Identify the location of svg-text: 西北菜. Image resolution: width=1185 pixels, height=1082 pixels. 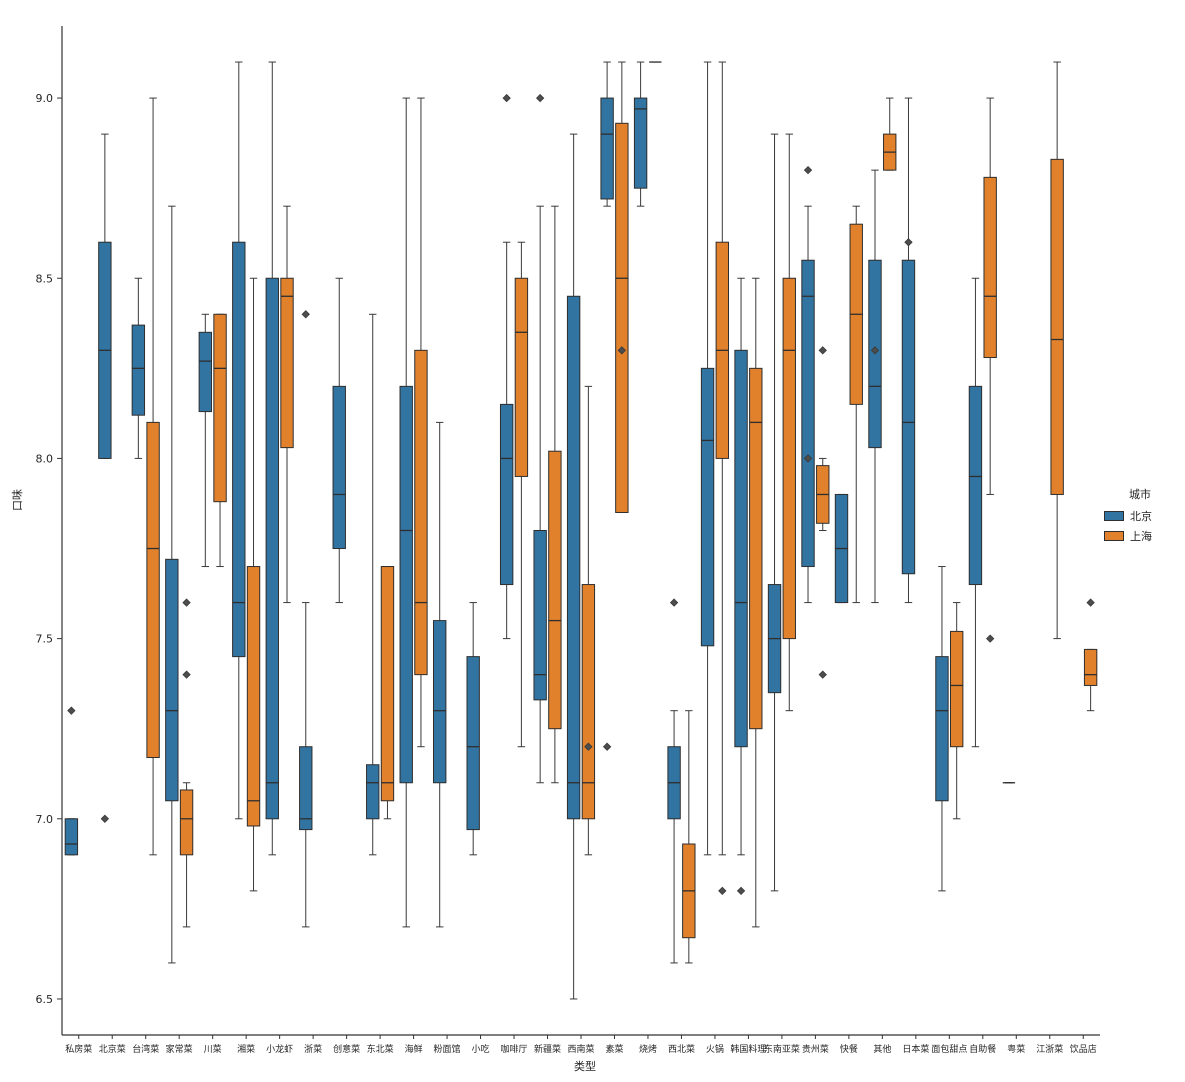
(681, 1049).